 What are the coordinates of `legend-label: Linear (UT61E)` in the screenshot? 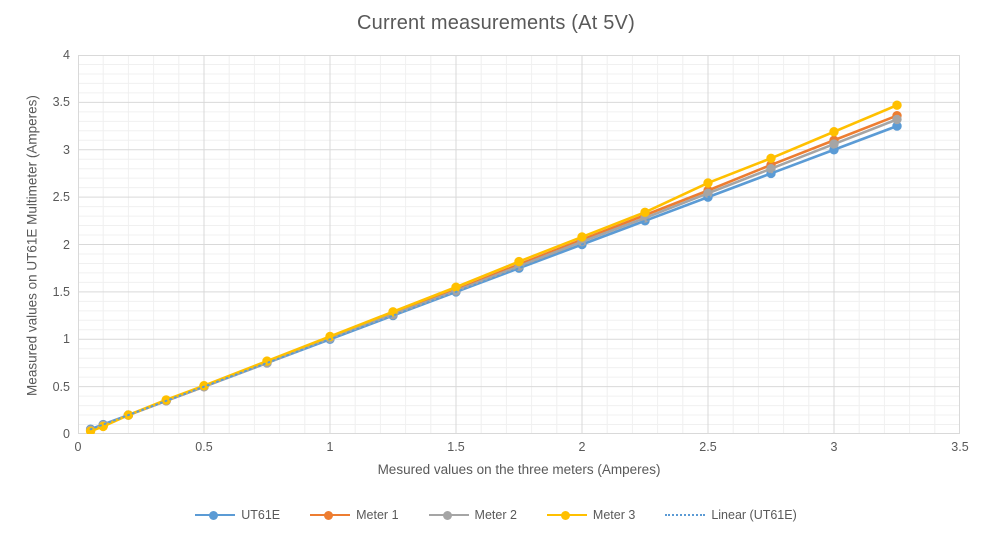 It's located at (754, 515).